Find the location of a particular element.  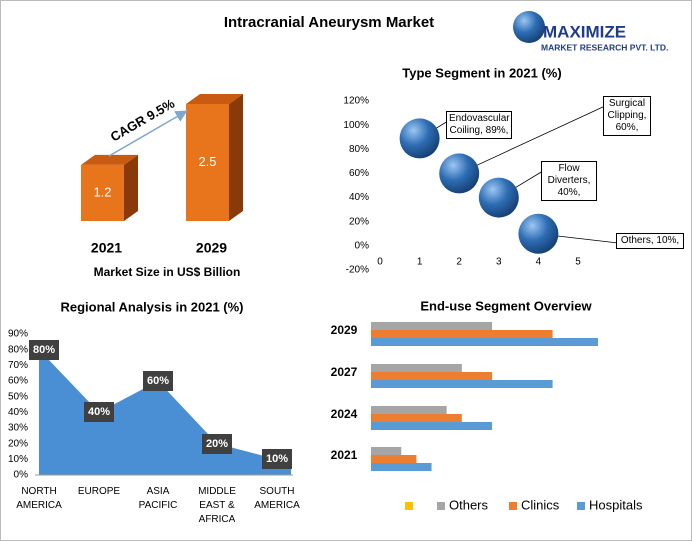

cagr-arrow is located at coordinates (148, 133).